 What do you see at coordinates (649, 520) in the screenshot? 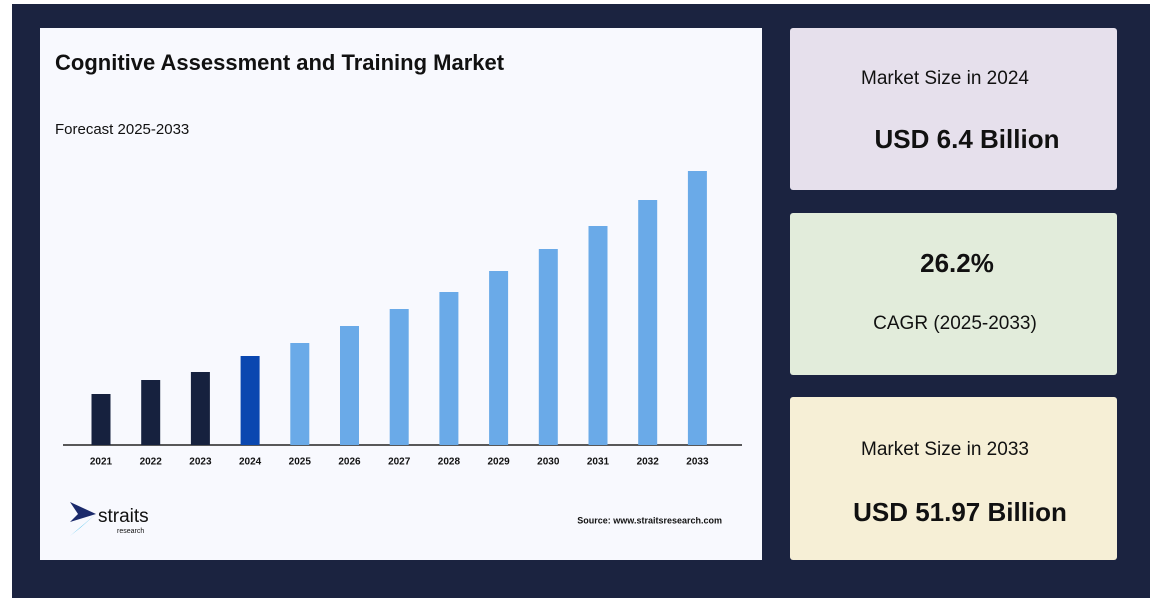
I see `source: Source: www.straitsresearch.com` at bounding box center [649, 520].